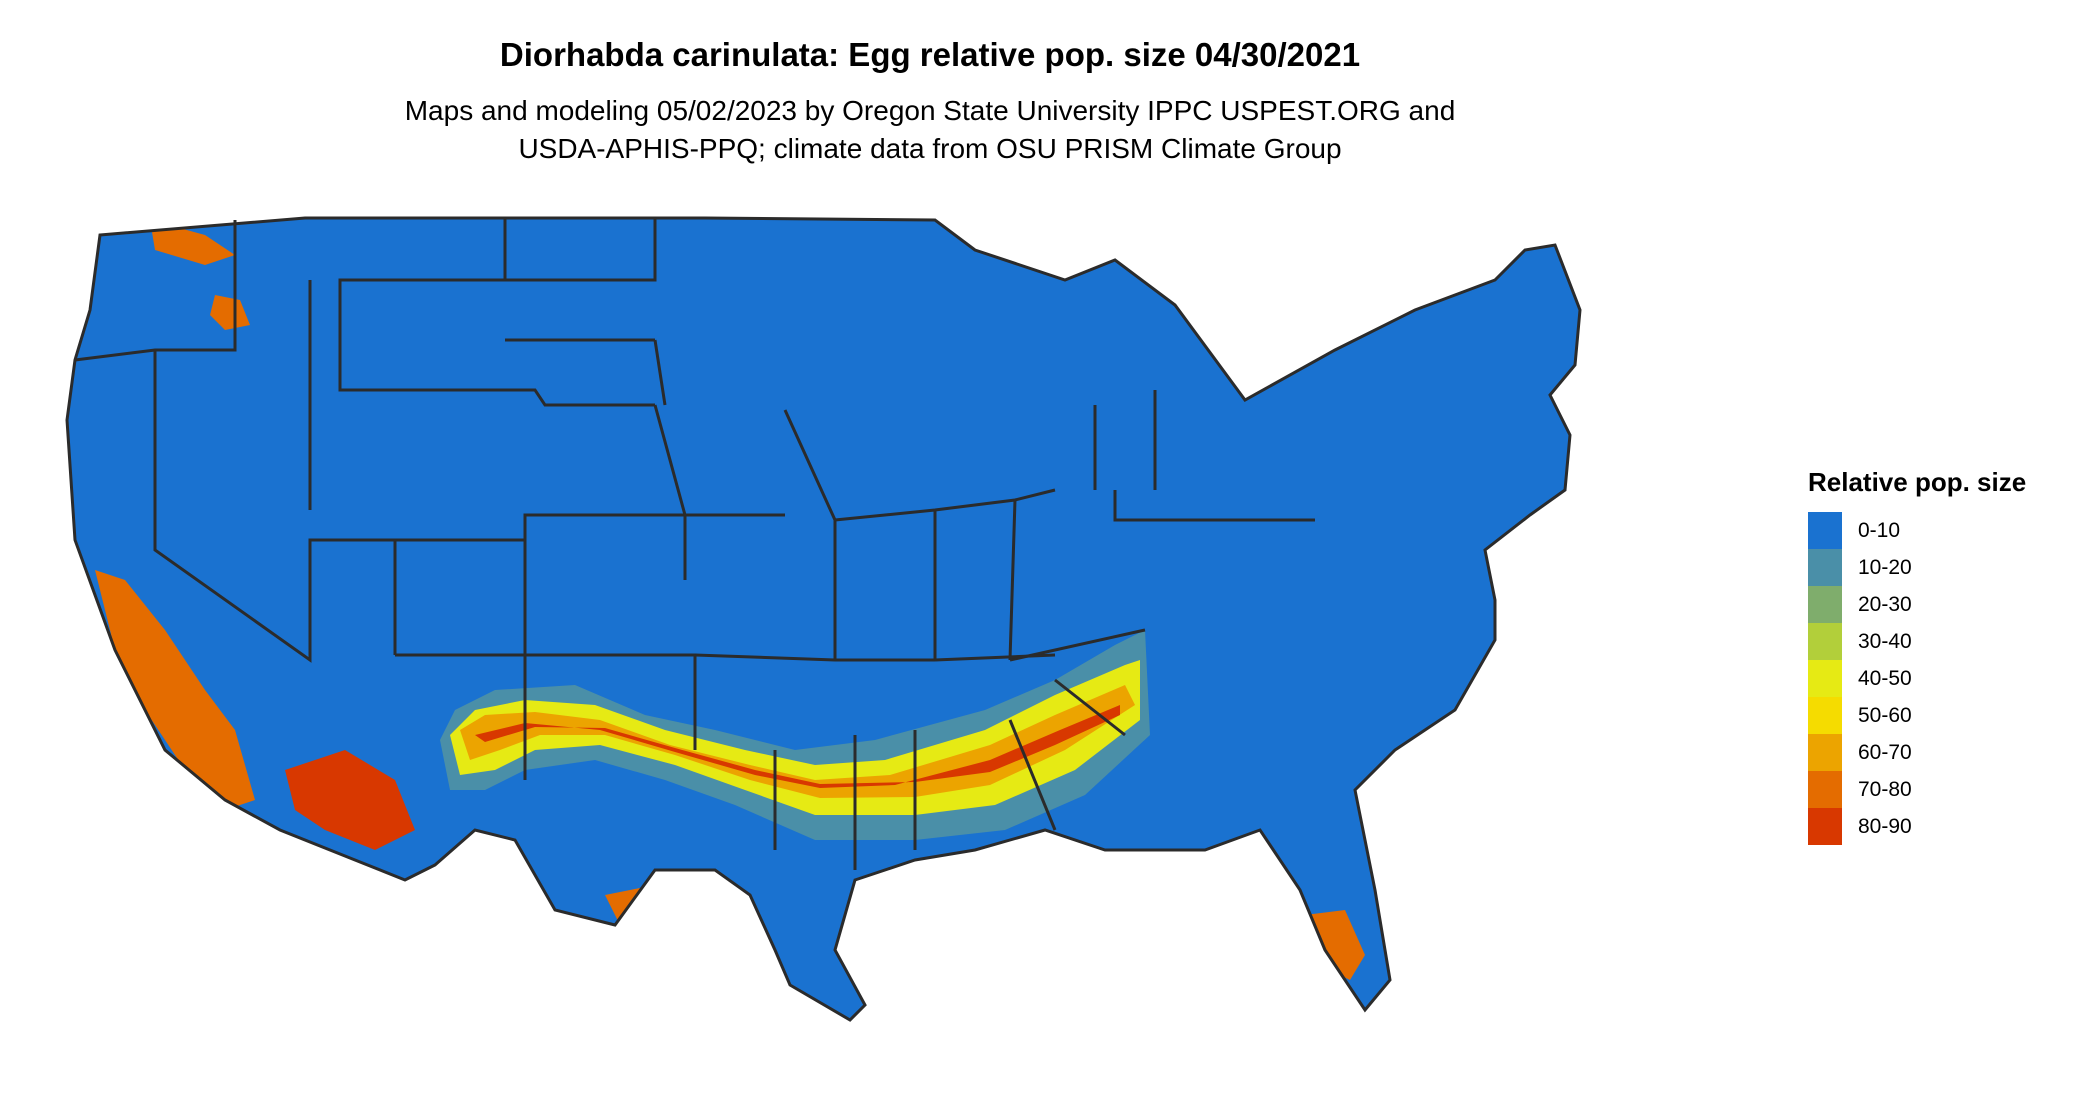 Image resolution: width=2100 pixels, height=1116 pixels. I want to click on arizona-zone, so click(350, 800).